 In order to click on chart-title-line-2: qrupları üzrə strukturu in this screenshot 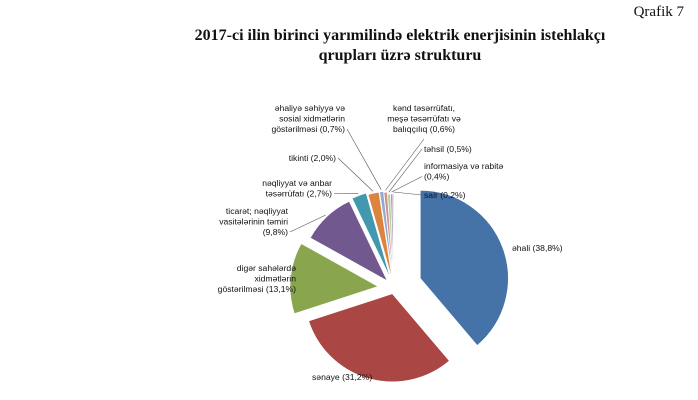, I will do `click(400, 55)`.